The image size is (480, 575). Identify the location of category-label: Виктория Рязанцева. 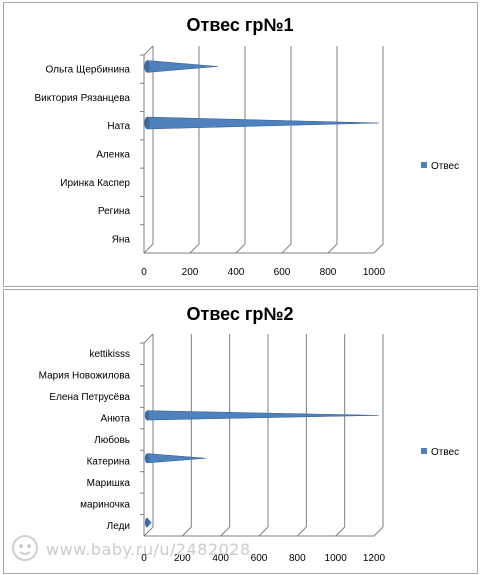
(83, 98).